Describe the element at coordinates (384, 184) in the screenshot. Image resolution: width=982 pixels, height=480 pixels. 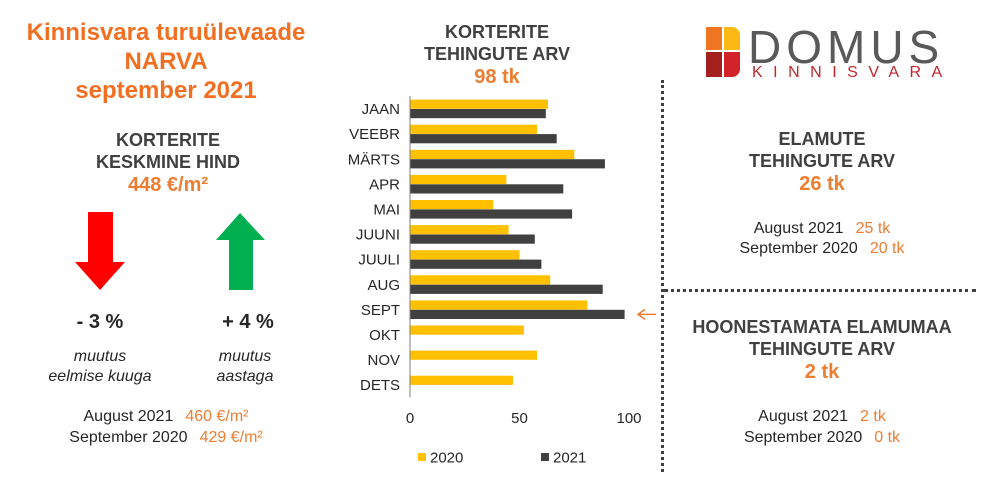
I see `category-label: APR` at that location.